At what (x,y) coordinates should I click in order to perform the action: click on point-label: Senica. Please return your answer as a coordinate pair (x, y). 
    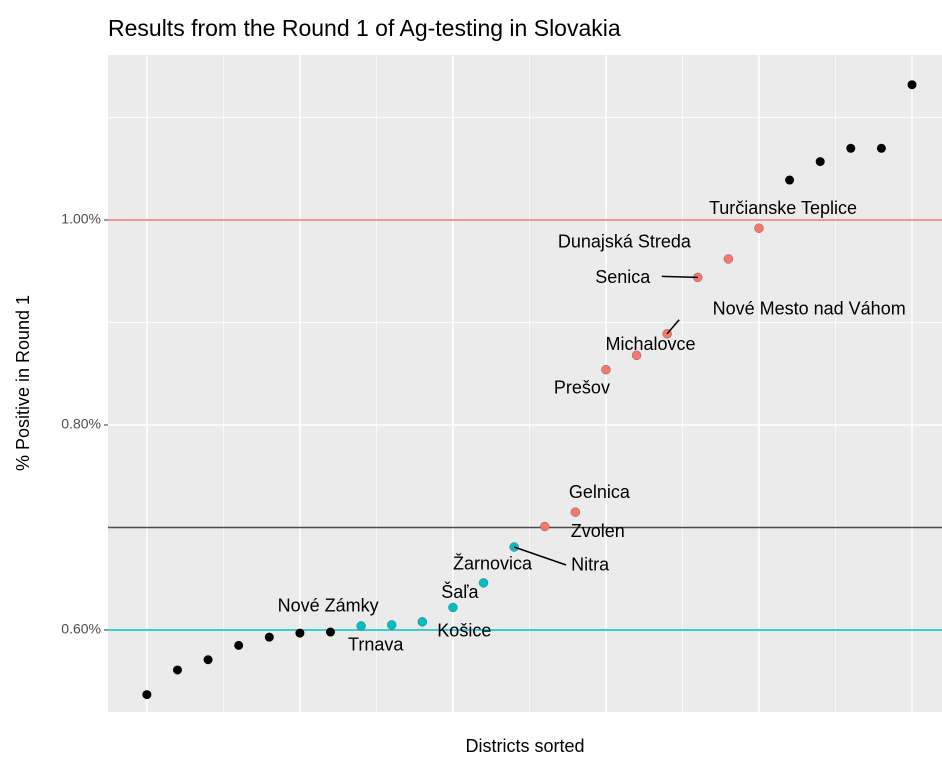
    Looking at the image, I should click on (623, 277).